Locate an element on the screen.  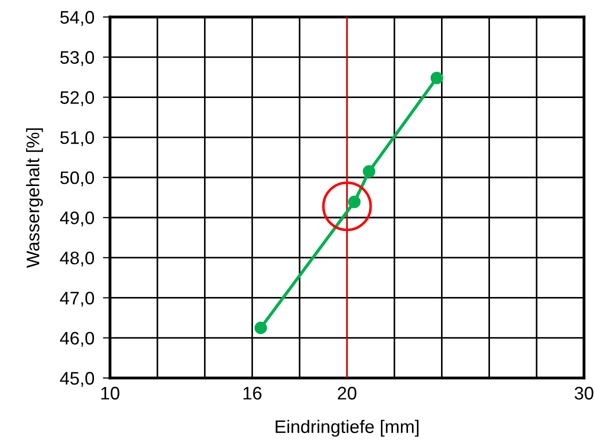
y-tick-label: 46,0 is located at coordinates (77, 339).